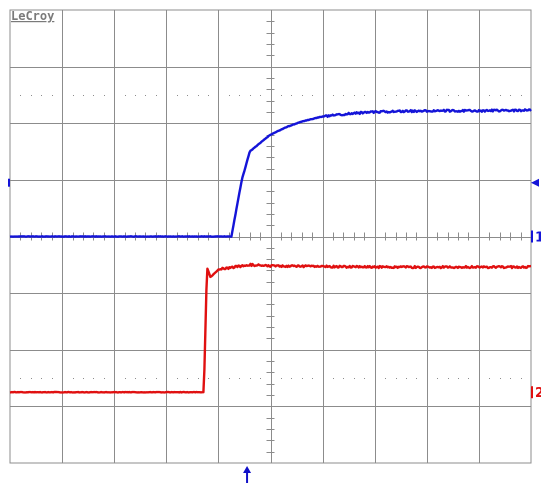  Describe the element at coordinates (535, 182) in the screenshot. I see `trigger-level-arrow` at that location.